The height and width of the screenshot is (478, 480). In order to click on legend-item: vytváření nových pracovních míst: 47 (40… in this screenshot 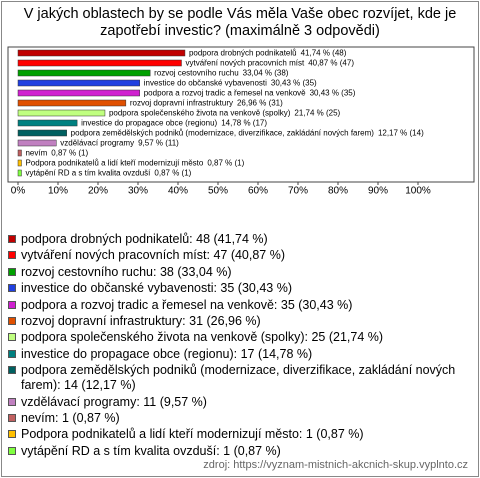, I will do `click(240, 255)`.